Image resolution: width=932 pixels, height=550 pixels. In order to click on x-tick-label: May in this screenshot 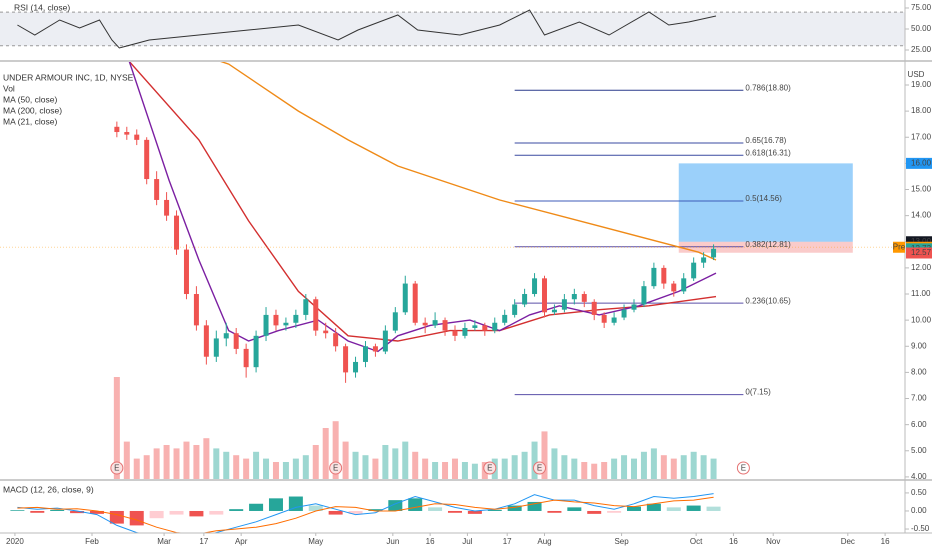, I will do `click(315, 541)`.